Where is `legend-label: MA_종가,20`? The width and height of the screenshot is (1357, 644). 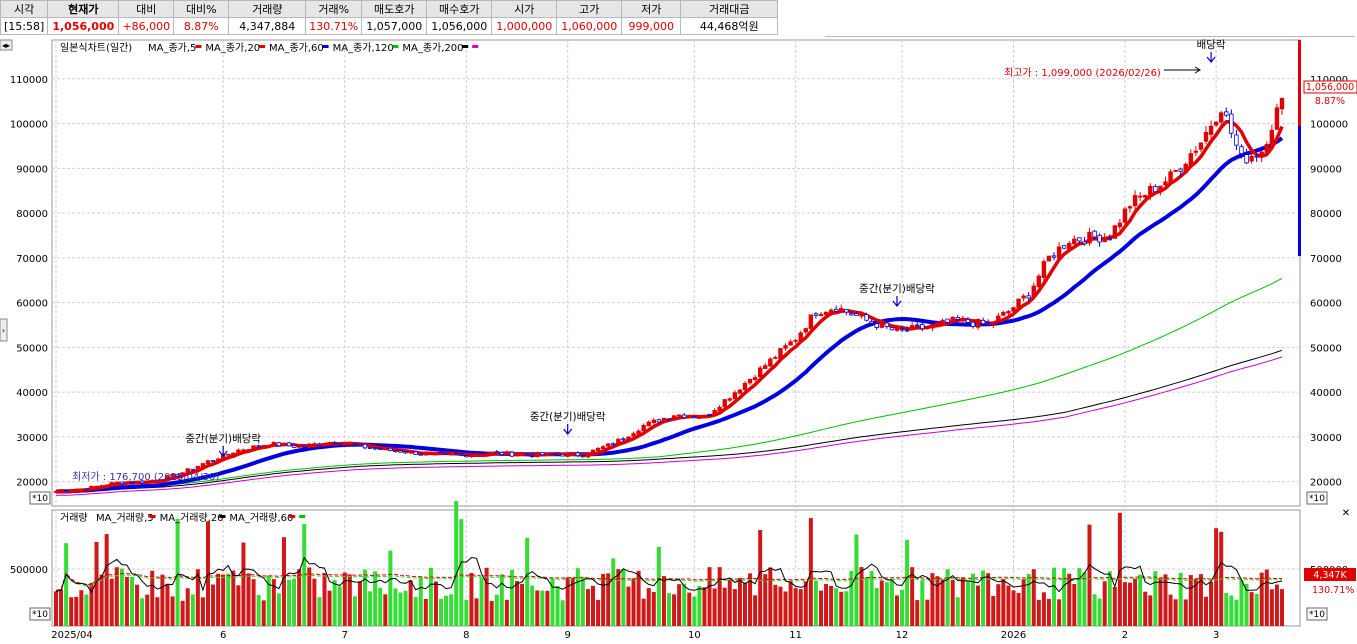
legend-label: MA_종가,20 is located at coordinates (232, 48).